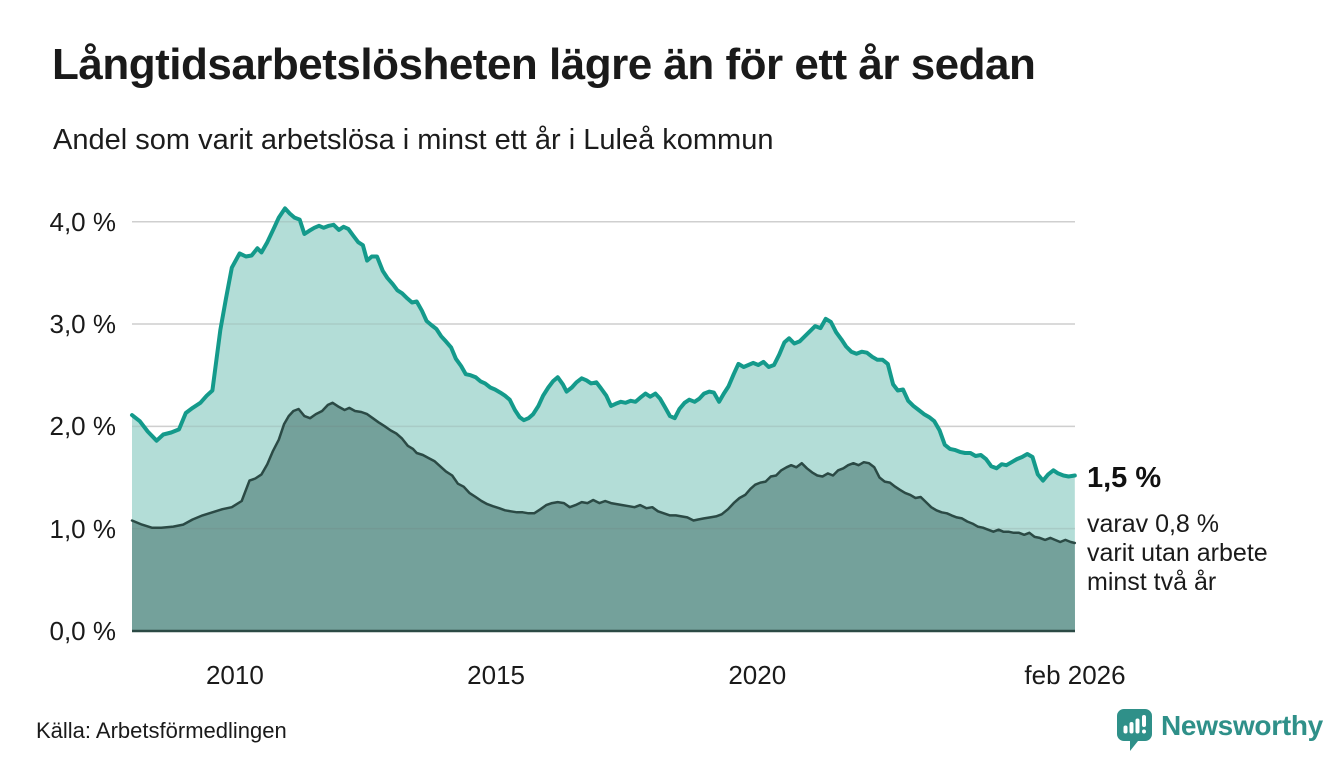  Describe the element at coordinates (603, 473) in the screenshot. I see `line-min-two-years` at that location.